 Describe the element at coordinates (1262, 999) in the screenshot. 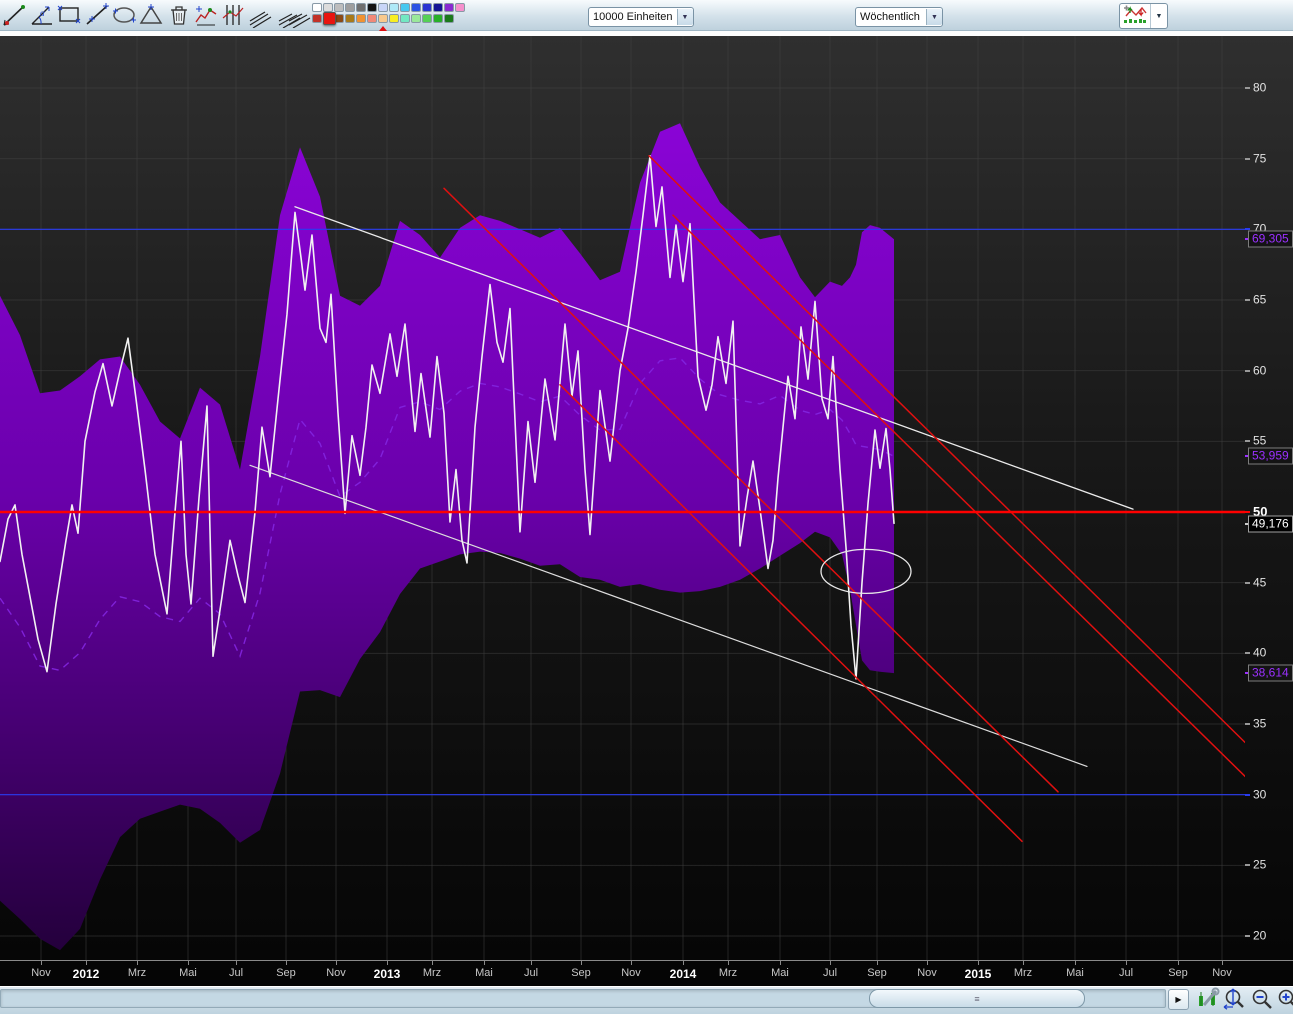

I see `zoom-out-icon` at that location.